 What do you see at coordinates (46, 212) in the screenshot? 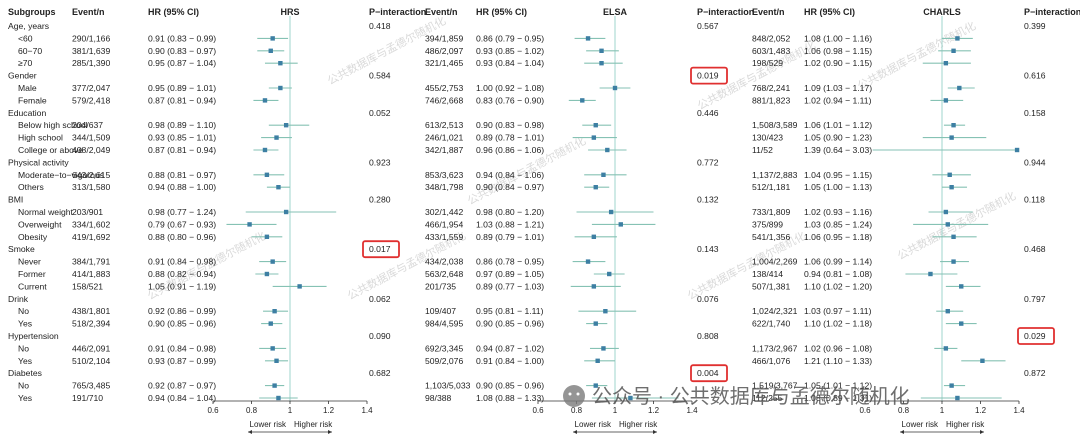
I see `subgroup-label: Normal weight` at bounding box center [46, 212].